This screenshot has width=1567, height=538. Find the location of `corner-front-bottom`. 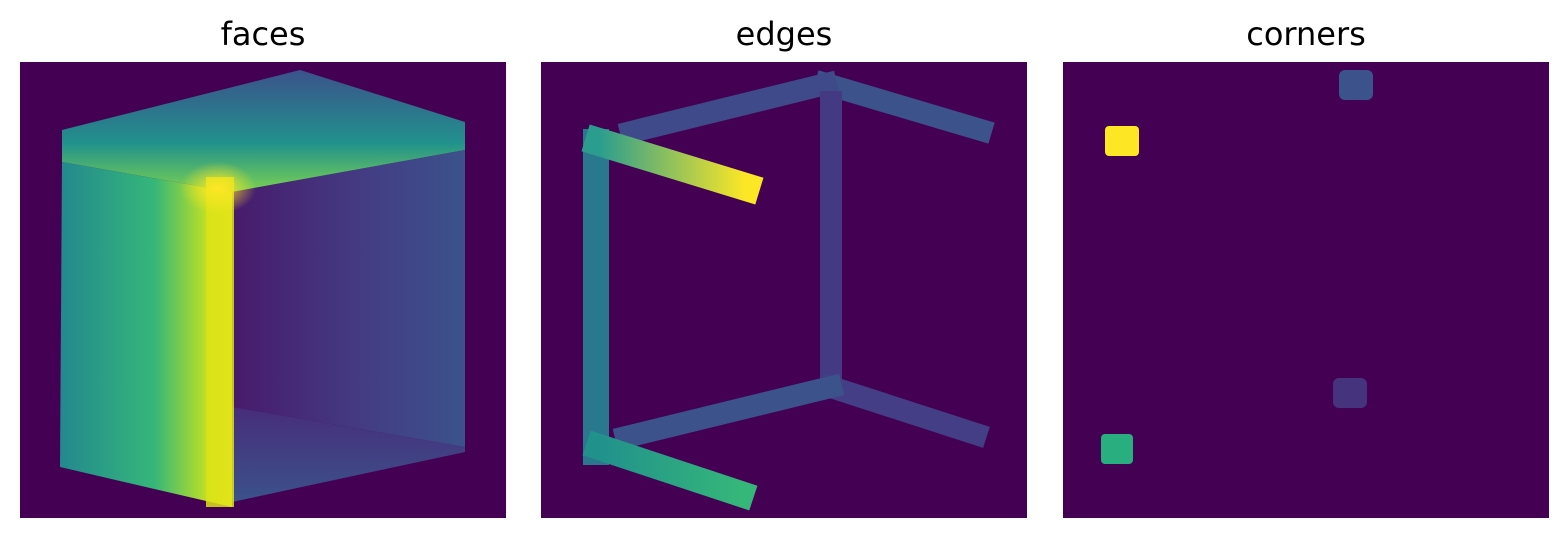

corner-front-bottom is located at coordinates (1117, 449).